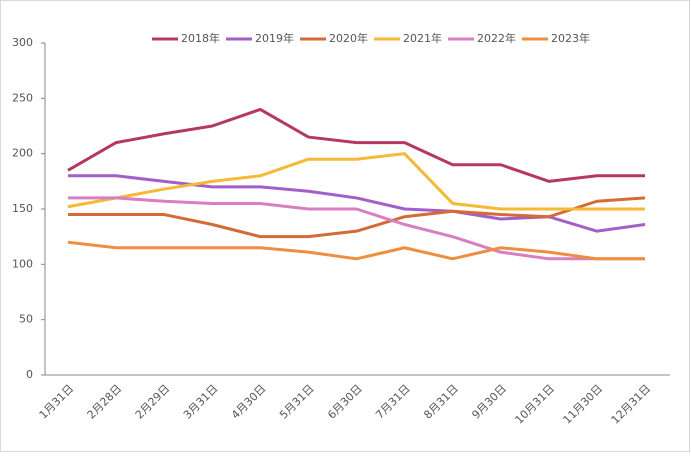 This screenshot has width=691, height=457. I want to click on legend-label: 2020年, so click(348, 38).